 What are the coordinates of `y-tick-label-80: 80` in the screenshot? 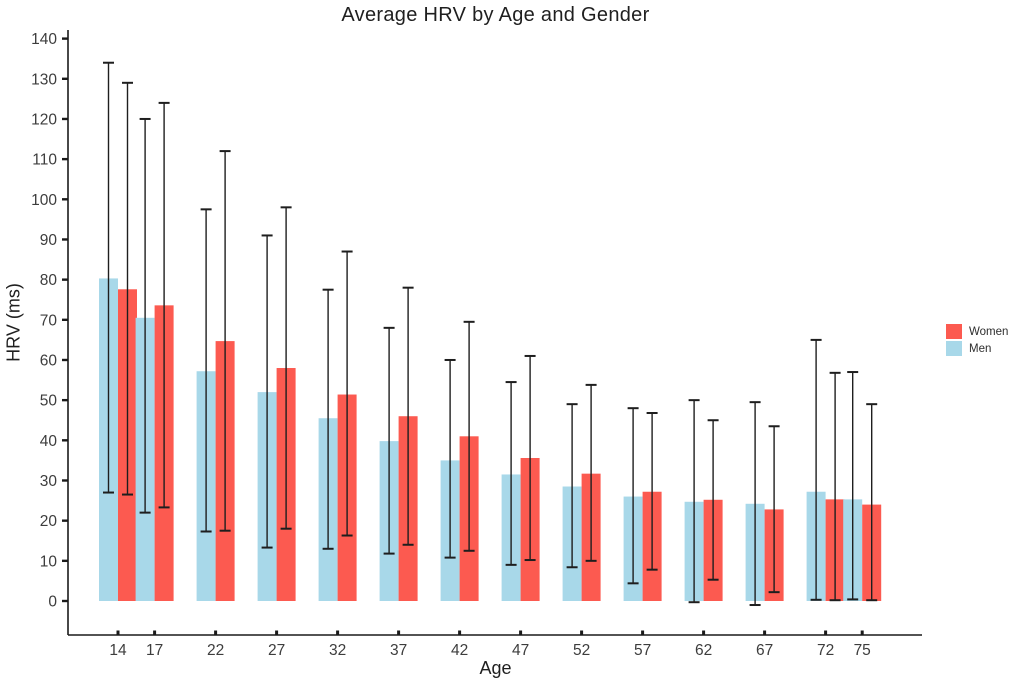 It's located at (49, 280).